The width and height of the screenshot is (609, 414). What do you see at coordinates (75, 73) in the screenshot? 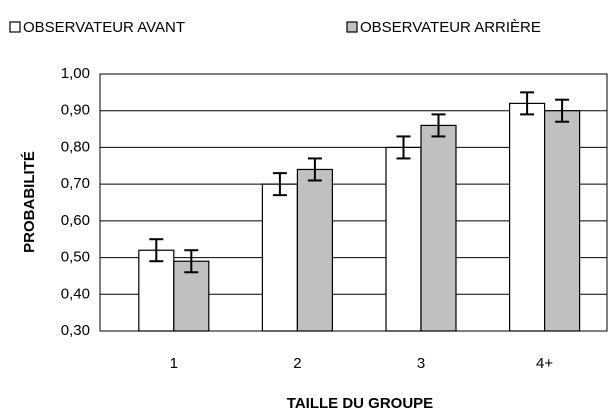
I see `y-tick-label: 1,00` at bounding box center [75, 73].